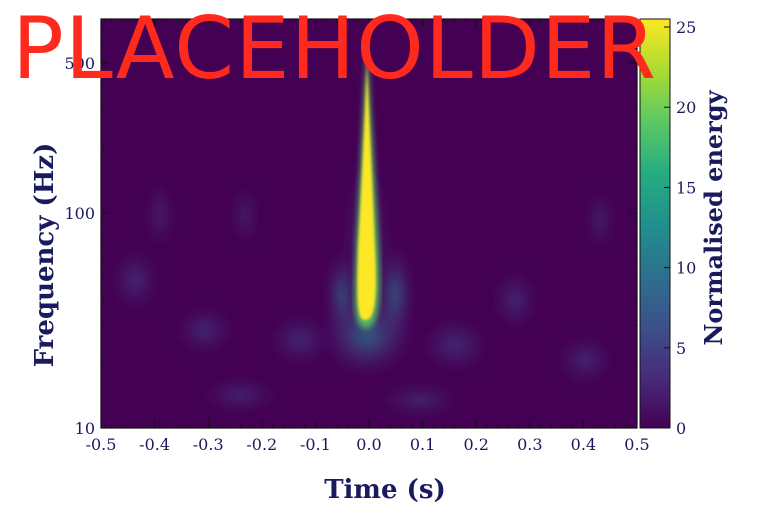 The height and width of the screenshot is (523, 762). I want to click on x-tick-label: -0.1, so click(315, 444).